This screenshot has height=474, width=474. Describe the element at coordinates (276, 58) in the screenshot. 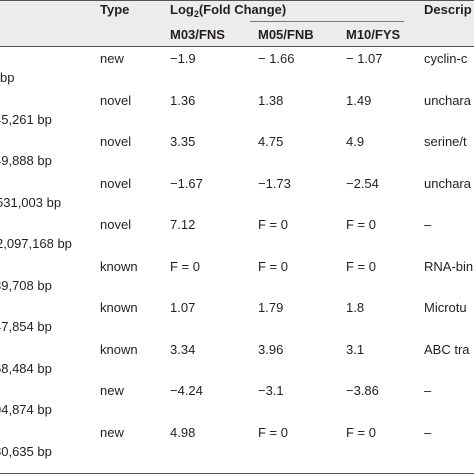

I see `row-m05-fnb: − 1.66` at that location.